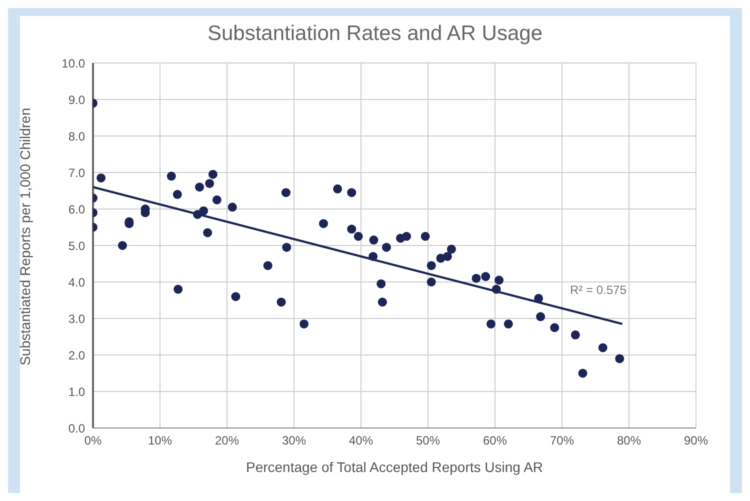 The width and height of the screenshot is (750, 501). What do you see at coordinates (77, 391) in the screenshot?
I see `y-tick-label: 1.0` at bounding box center [77, 391].